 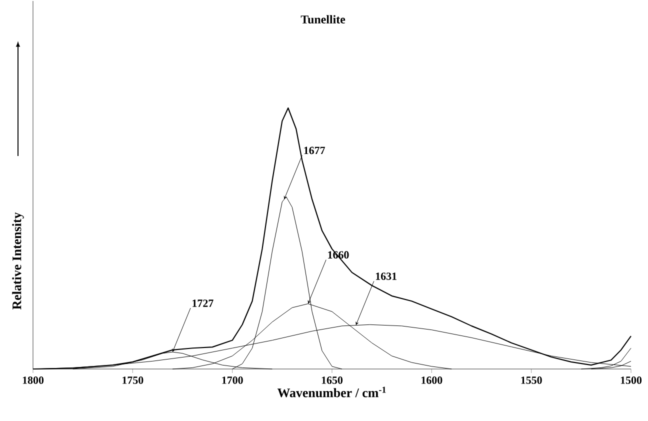 I want to click on x-tick-label: 1700, so click(x=232, y=380).